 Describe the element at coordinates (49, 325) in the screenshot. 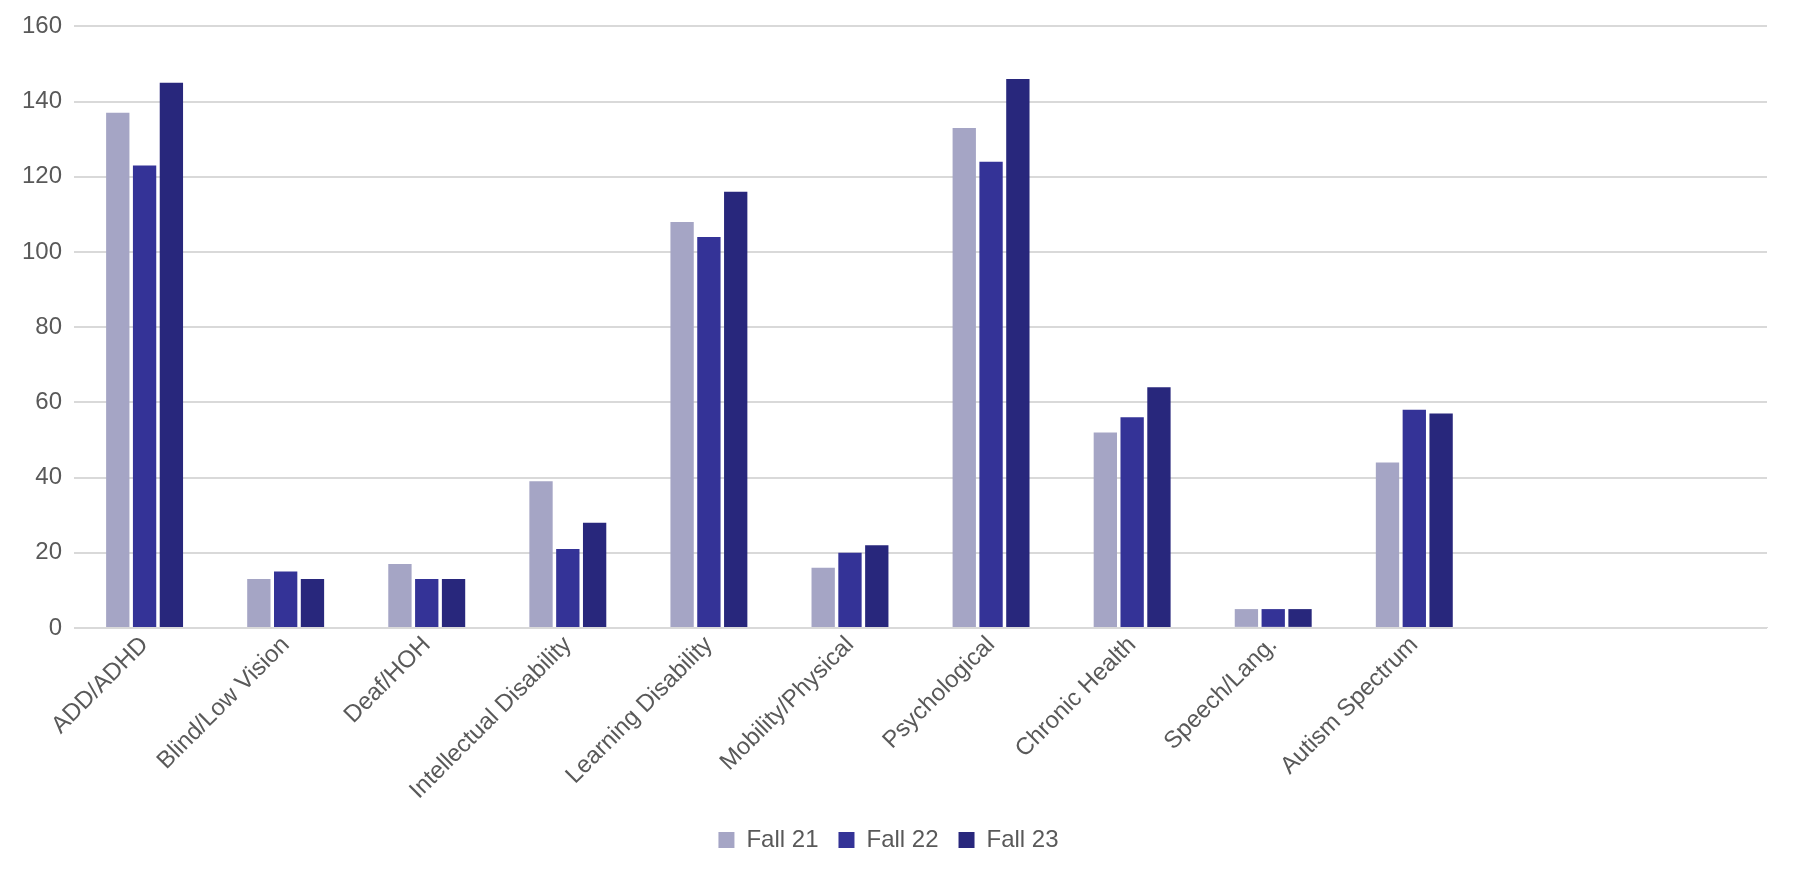

I see `y-tick-label: 80` at that location.